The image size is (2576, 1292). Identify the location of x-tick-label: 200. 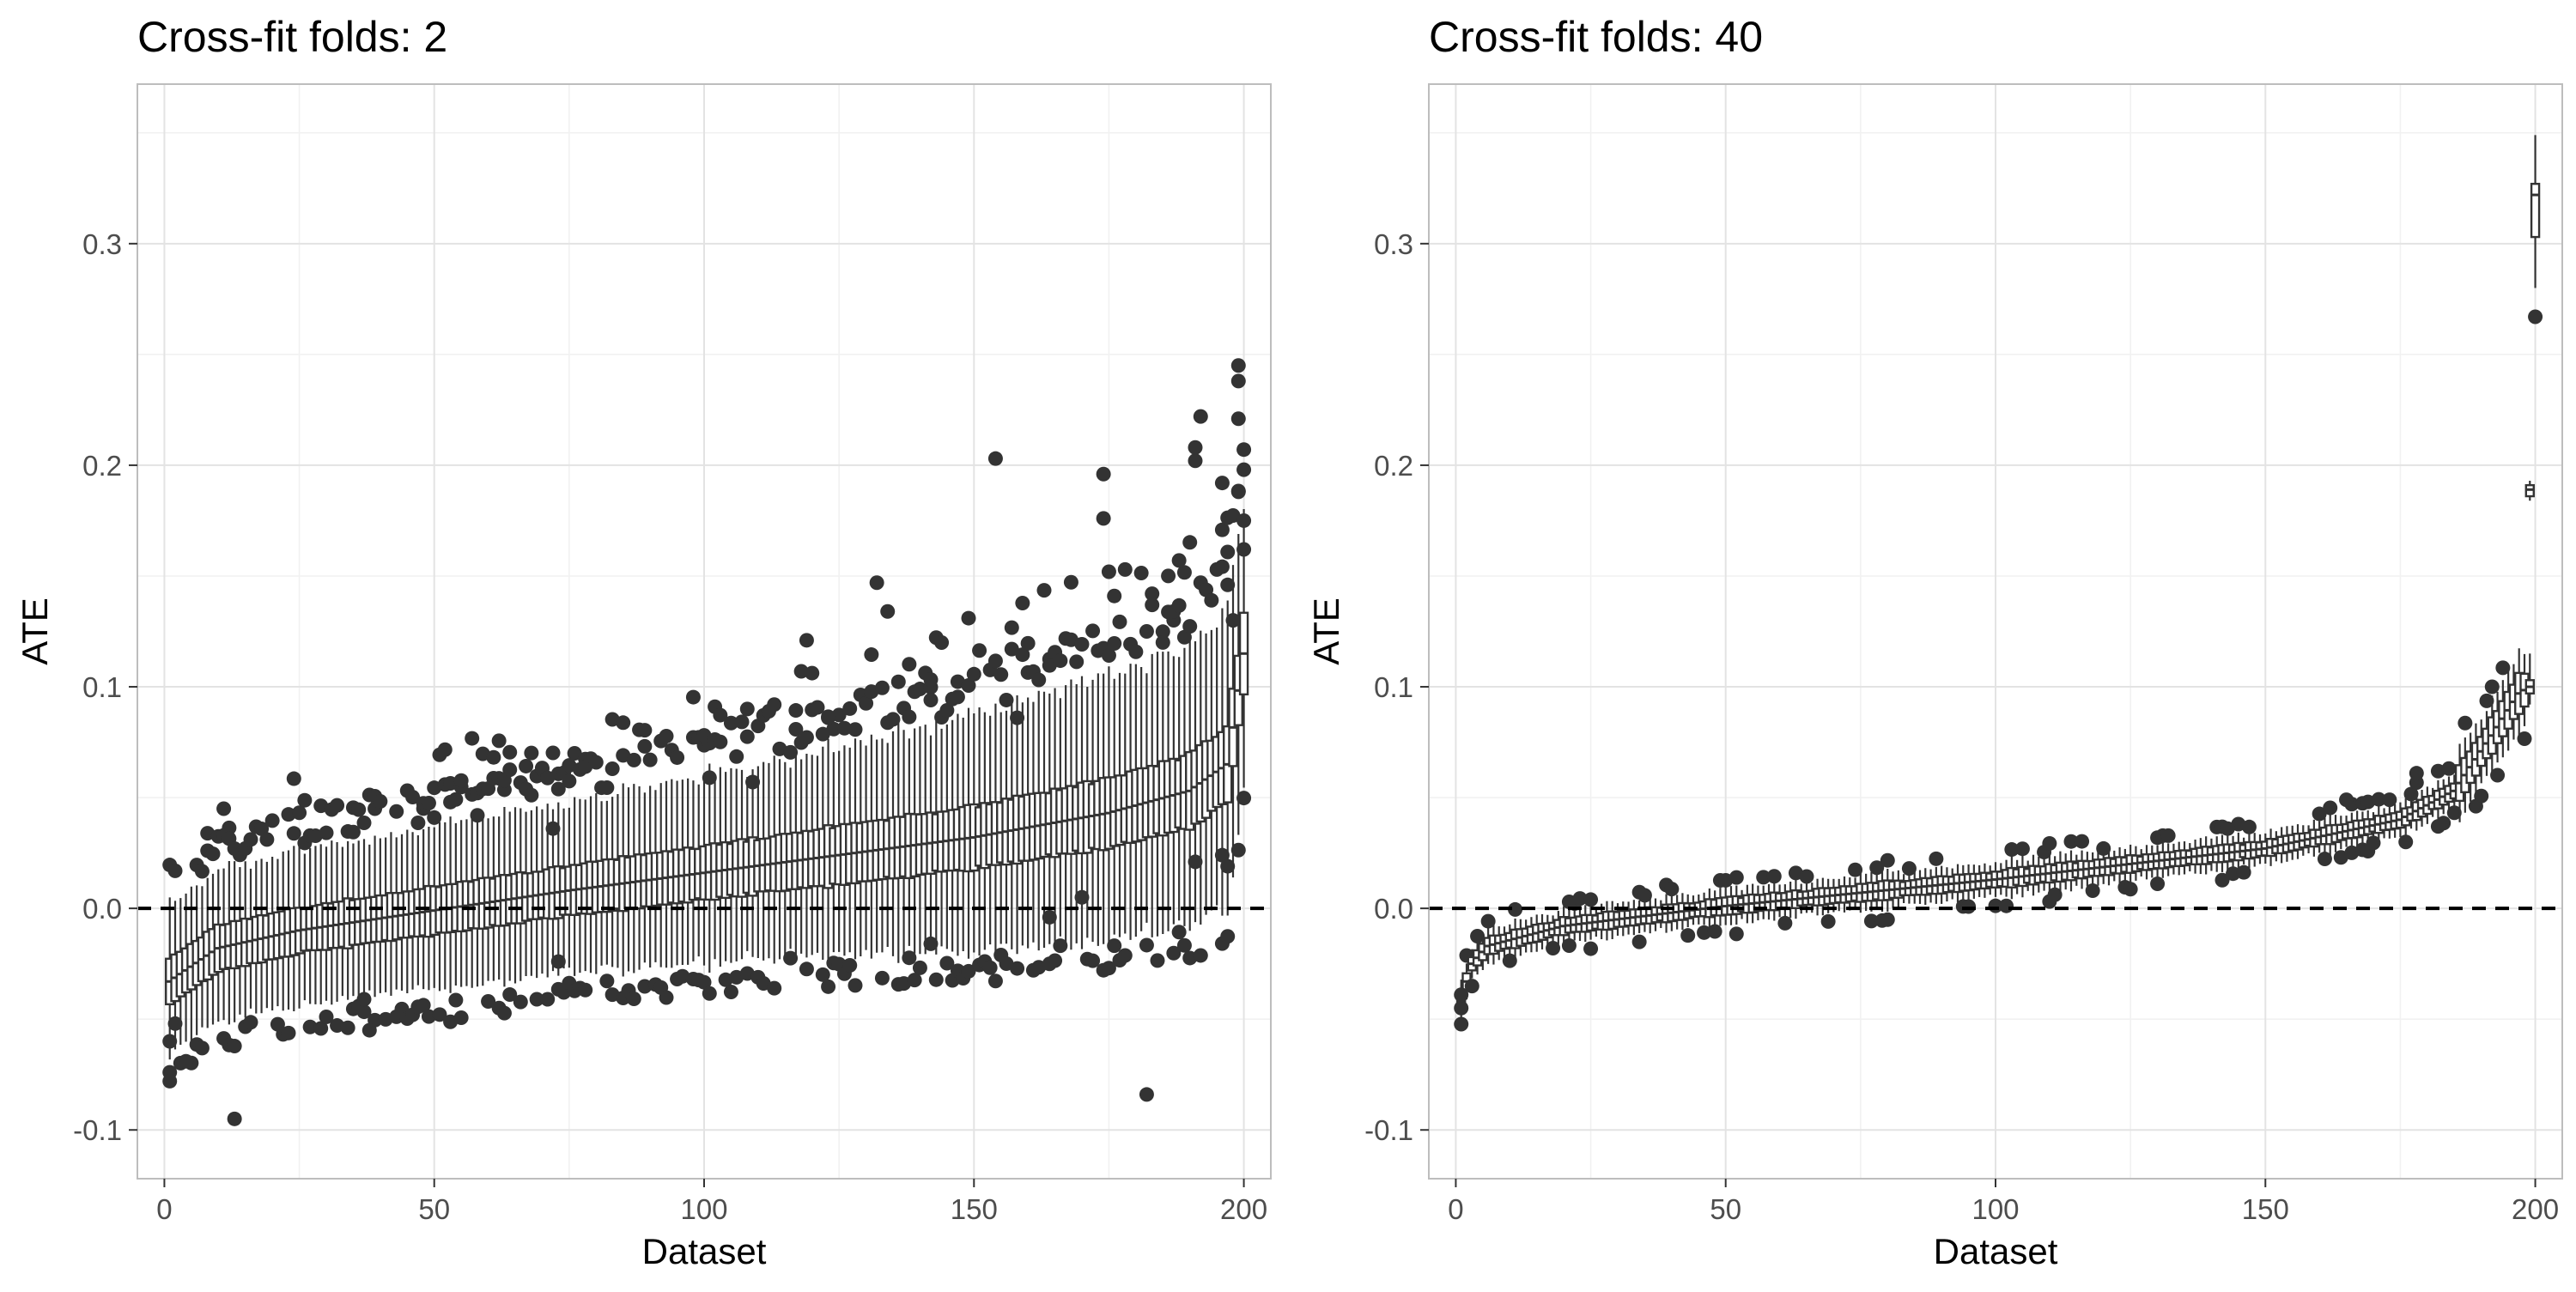
(2536, 1209).